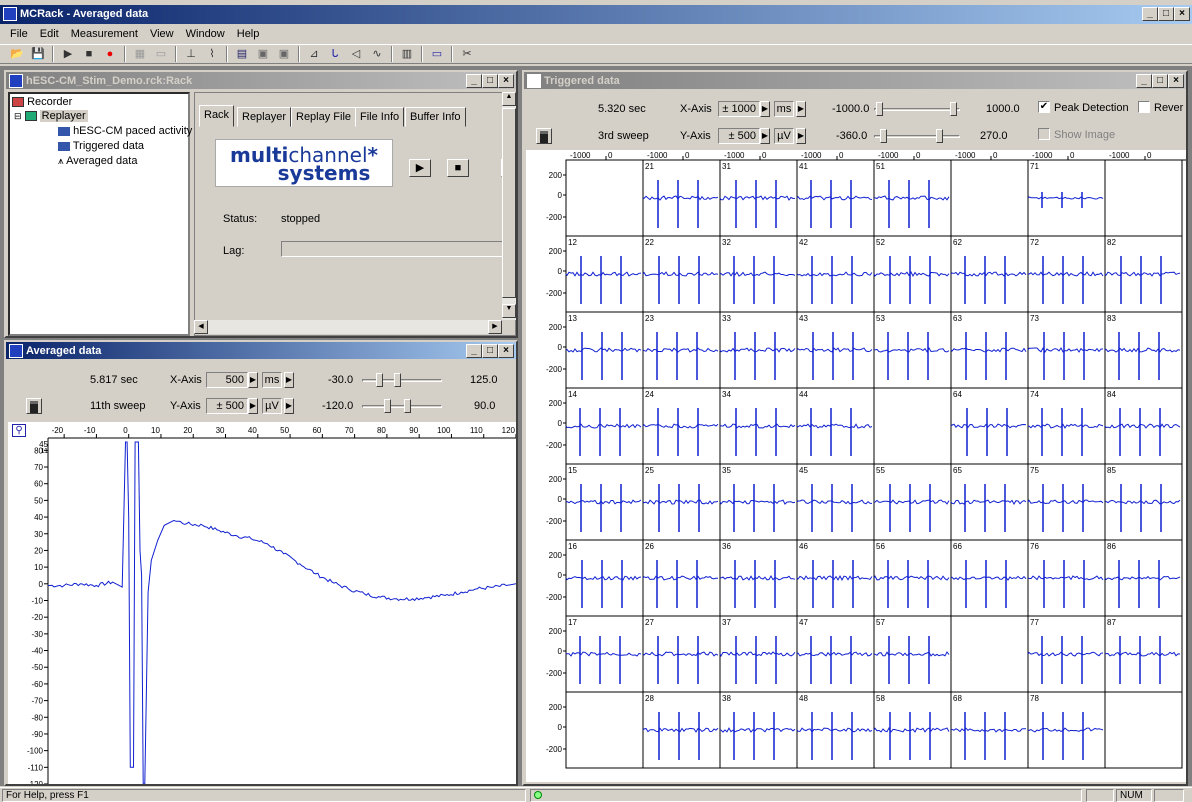 The image size is (1192, 802). I want to click on rack-horizontal-scrollbar: ◀ ▶, so click(348, 327).